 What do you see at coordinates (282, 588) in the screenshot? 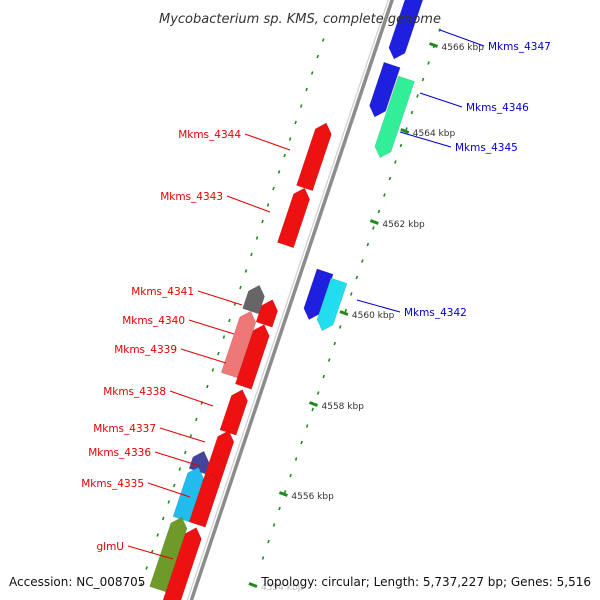
I see `tick-label: 4554 kbp` at bounding box center [282, 588].